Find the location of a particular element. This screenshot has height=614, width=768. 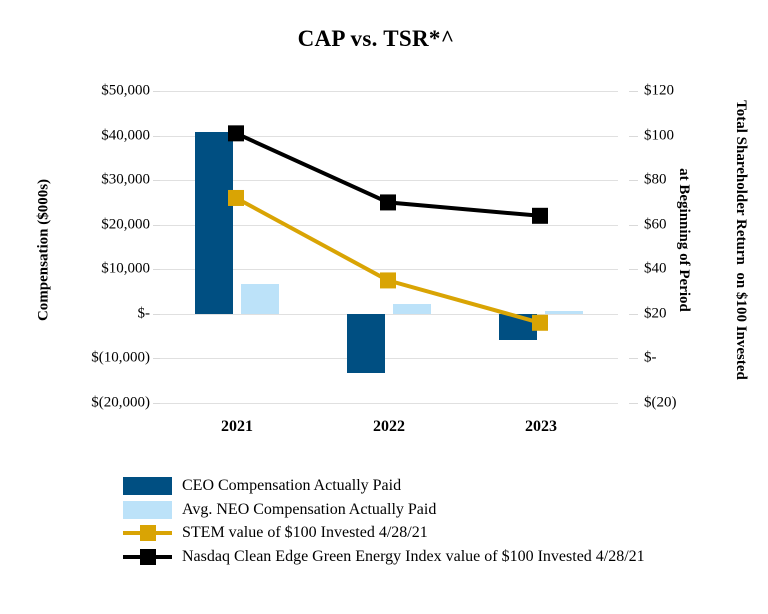

legend-label: CEO Compensation Actually Paid is located at coordinates (292, 485).